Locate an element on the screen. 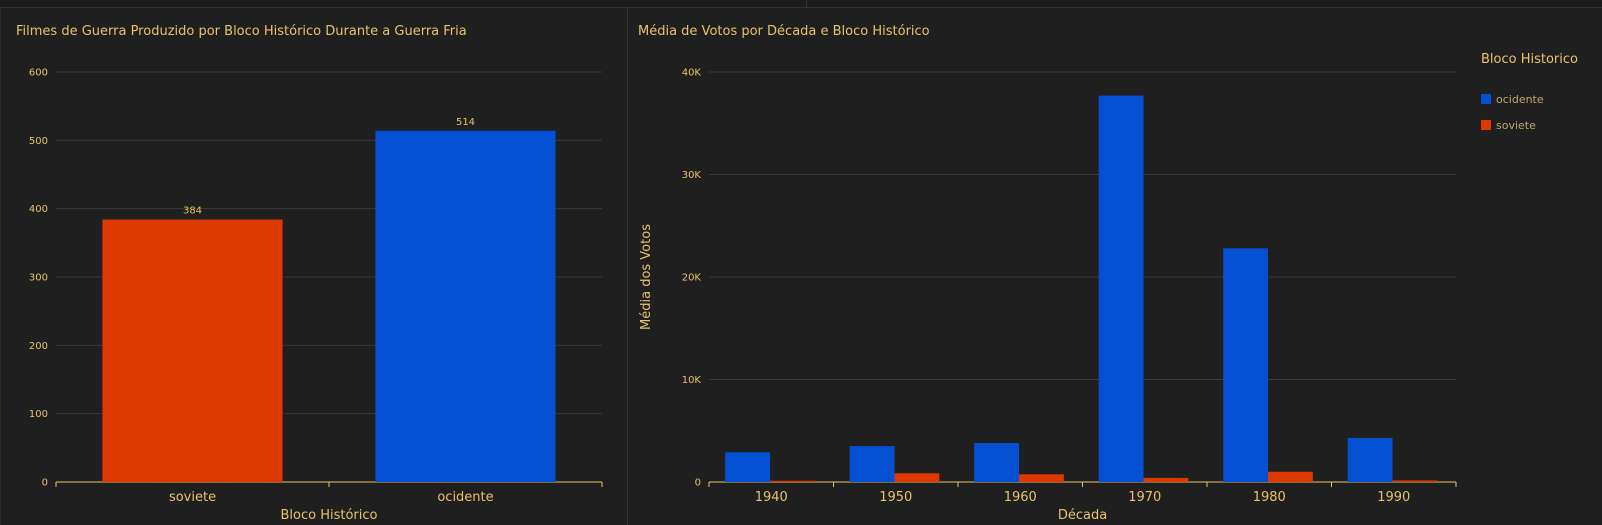 This screenshot has width=1602, height=525. bar-soviete-1950 is located at coordinates (917, 477).